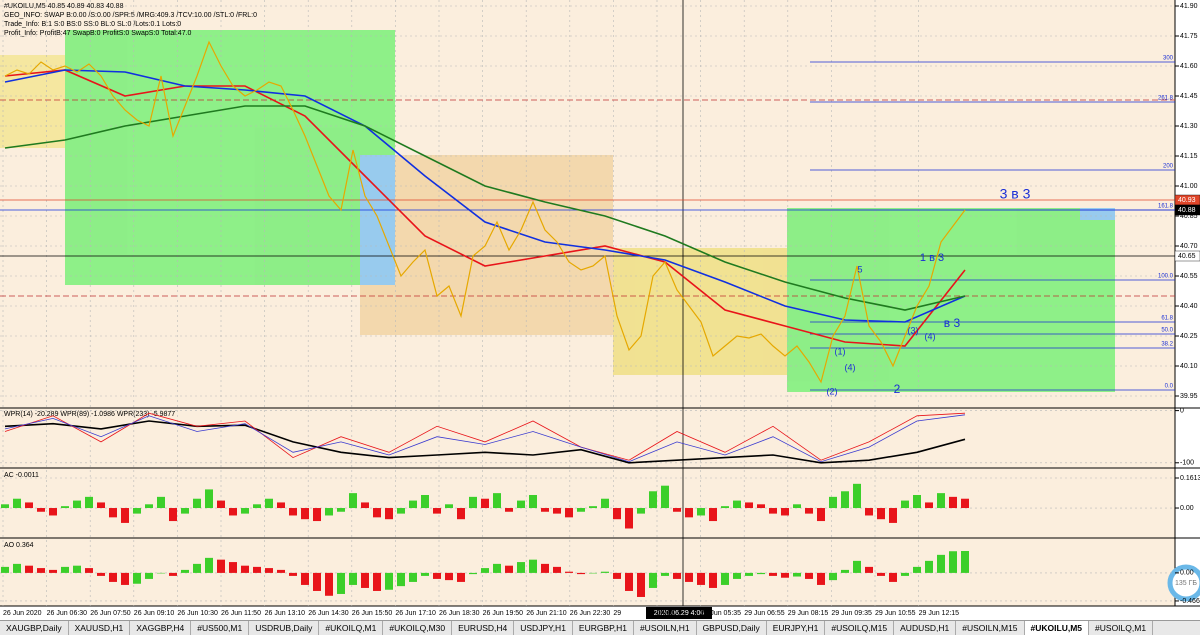 The height and width of the screenshot is (635, 1200). I want to click on tab: XAUGBP,Daily, so click(34, 628).